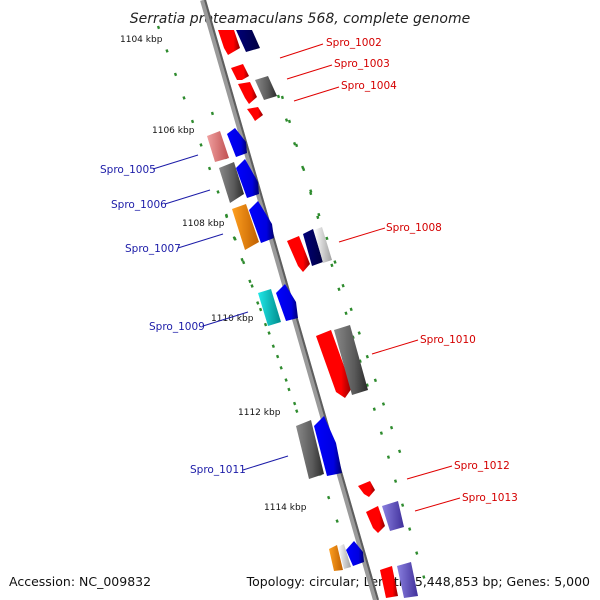  What do you see at coordinates (247, 93) in the screenshot?
I see `gene-spro_1004-arrow-a` at bounding box center [247, 93].